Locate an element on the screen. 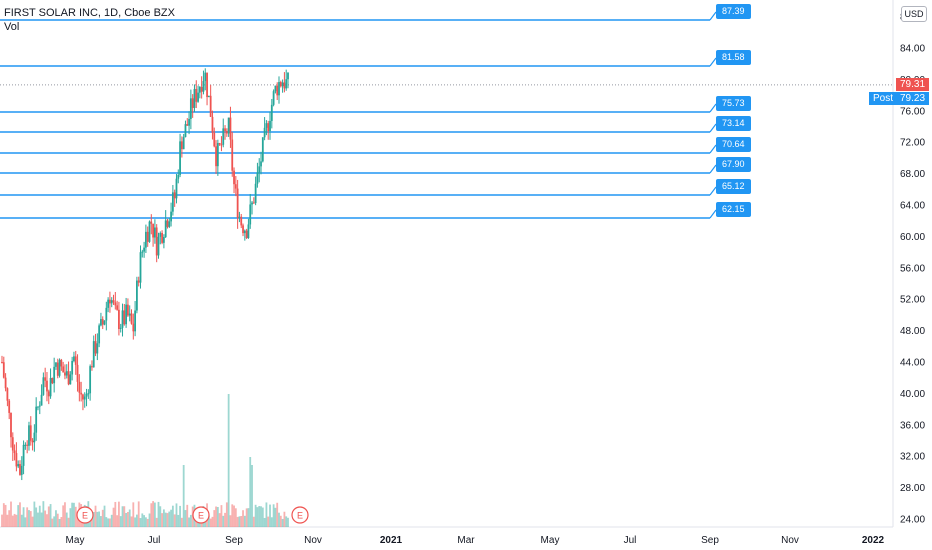 The height and width of the screenshot is (550, 932). y-tick-label: 76.00 is located at coordinates (912, 111).